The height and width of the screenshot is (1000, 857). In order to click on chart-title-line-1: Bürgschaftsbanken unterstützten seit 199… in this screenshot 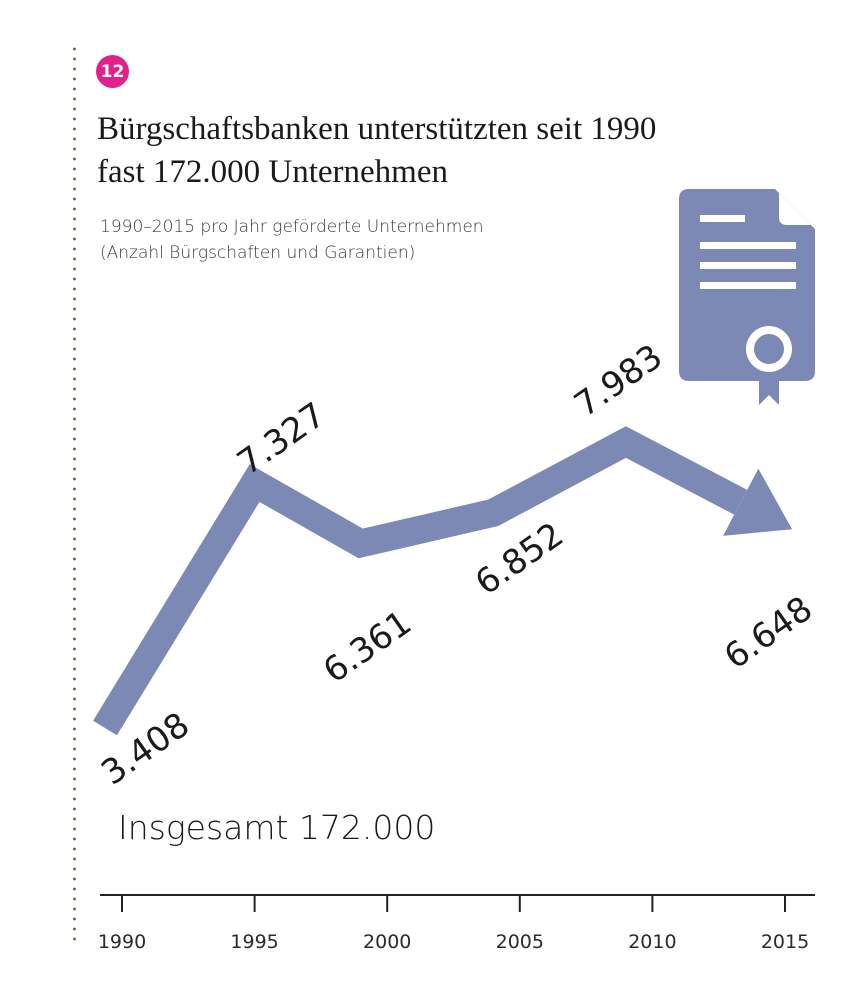, I will do `click(377, 129)`.